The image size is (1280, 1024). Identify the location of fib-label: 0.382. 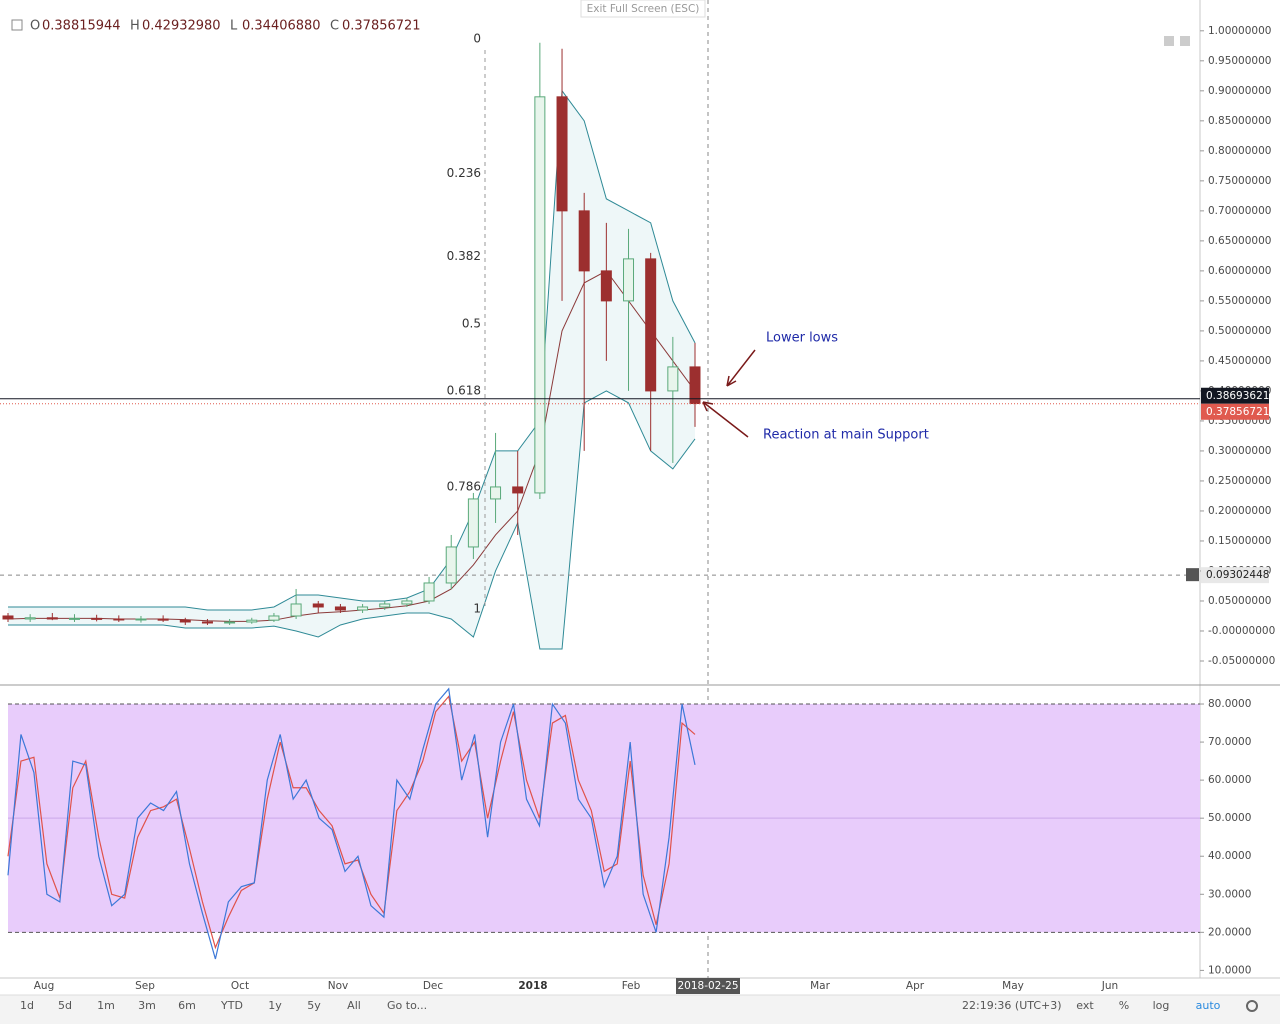
(464, 256).